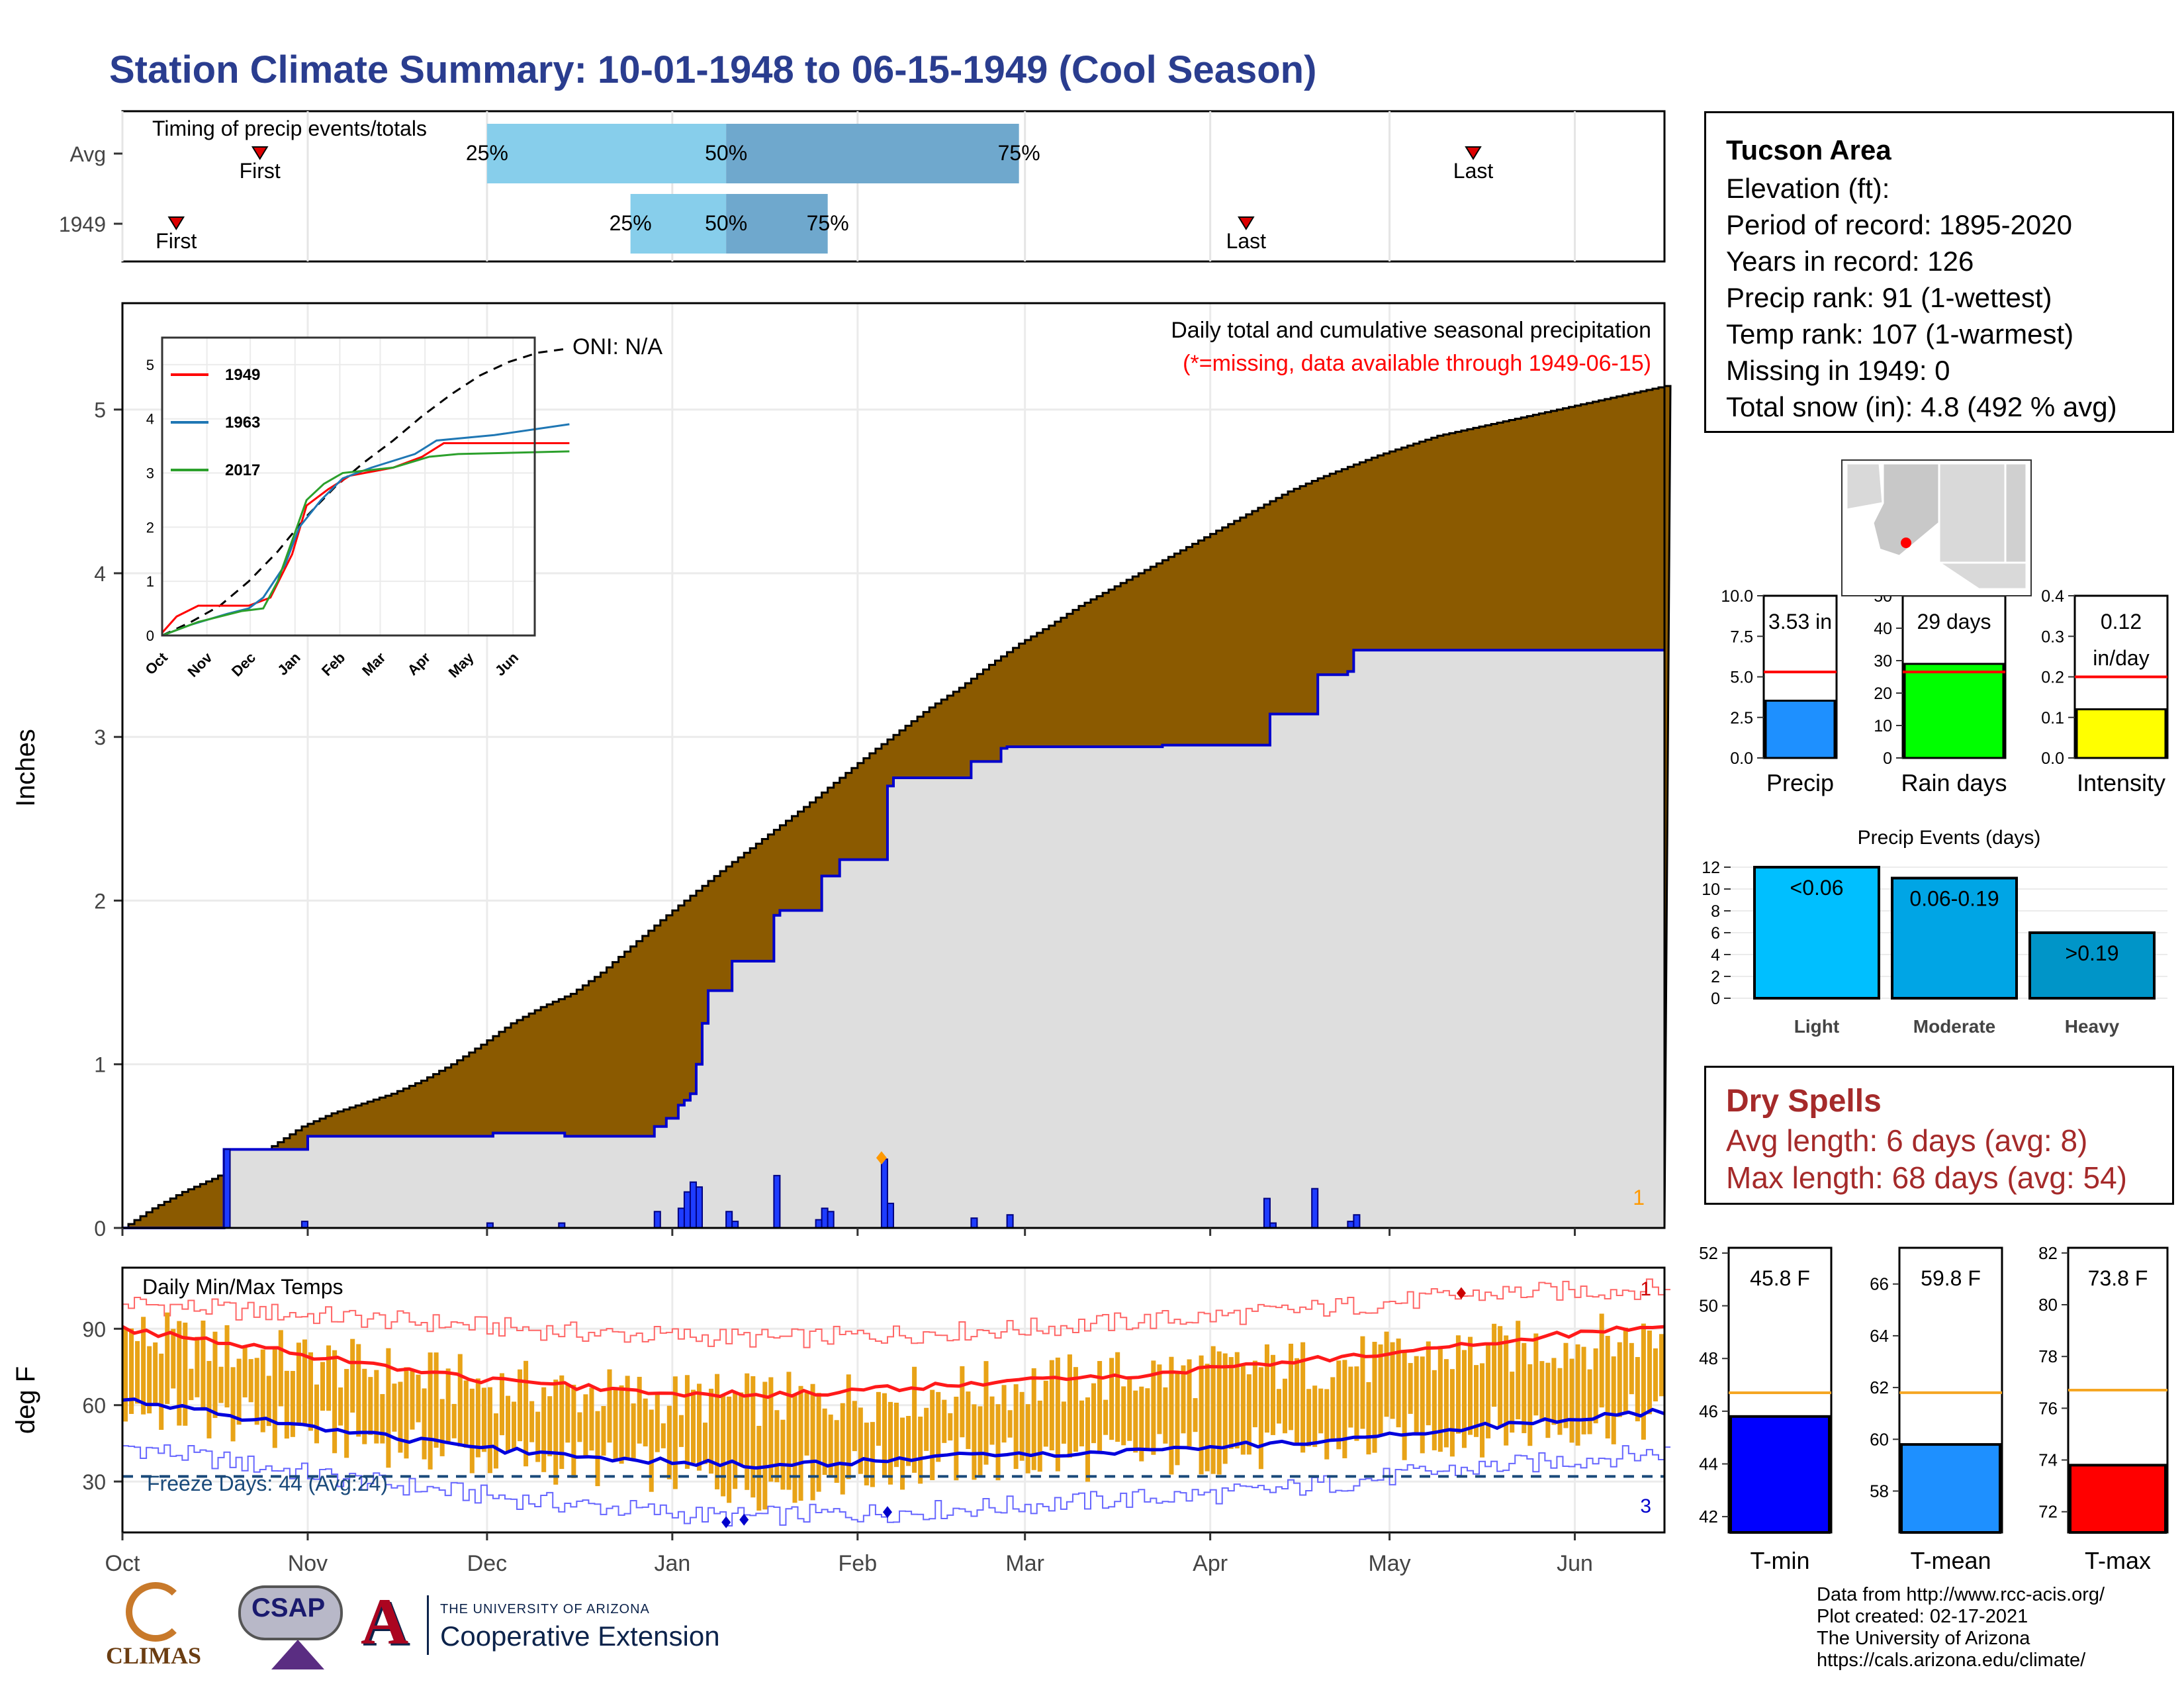  Describe the element at coordinates (1715, 955) in the screenshot. I see `events-ytick-label: 4` at that location.